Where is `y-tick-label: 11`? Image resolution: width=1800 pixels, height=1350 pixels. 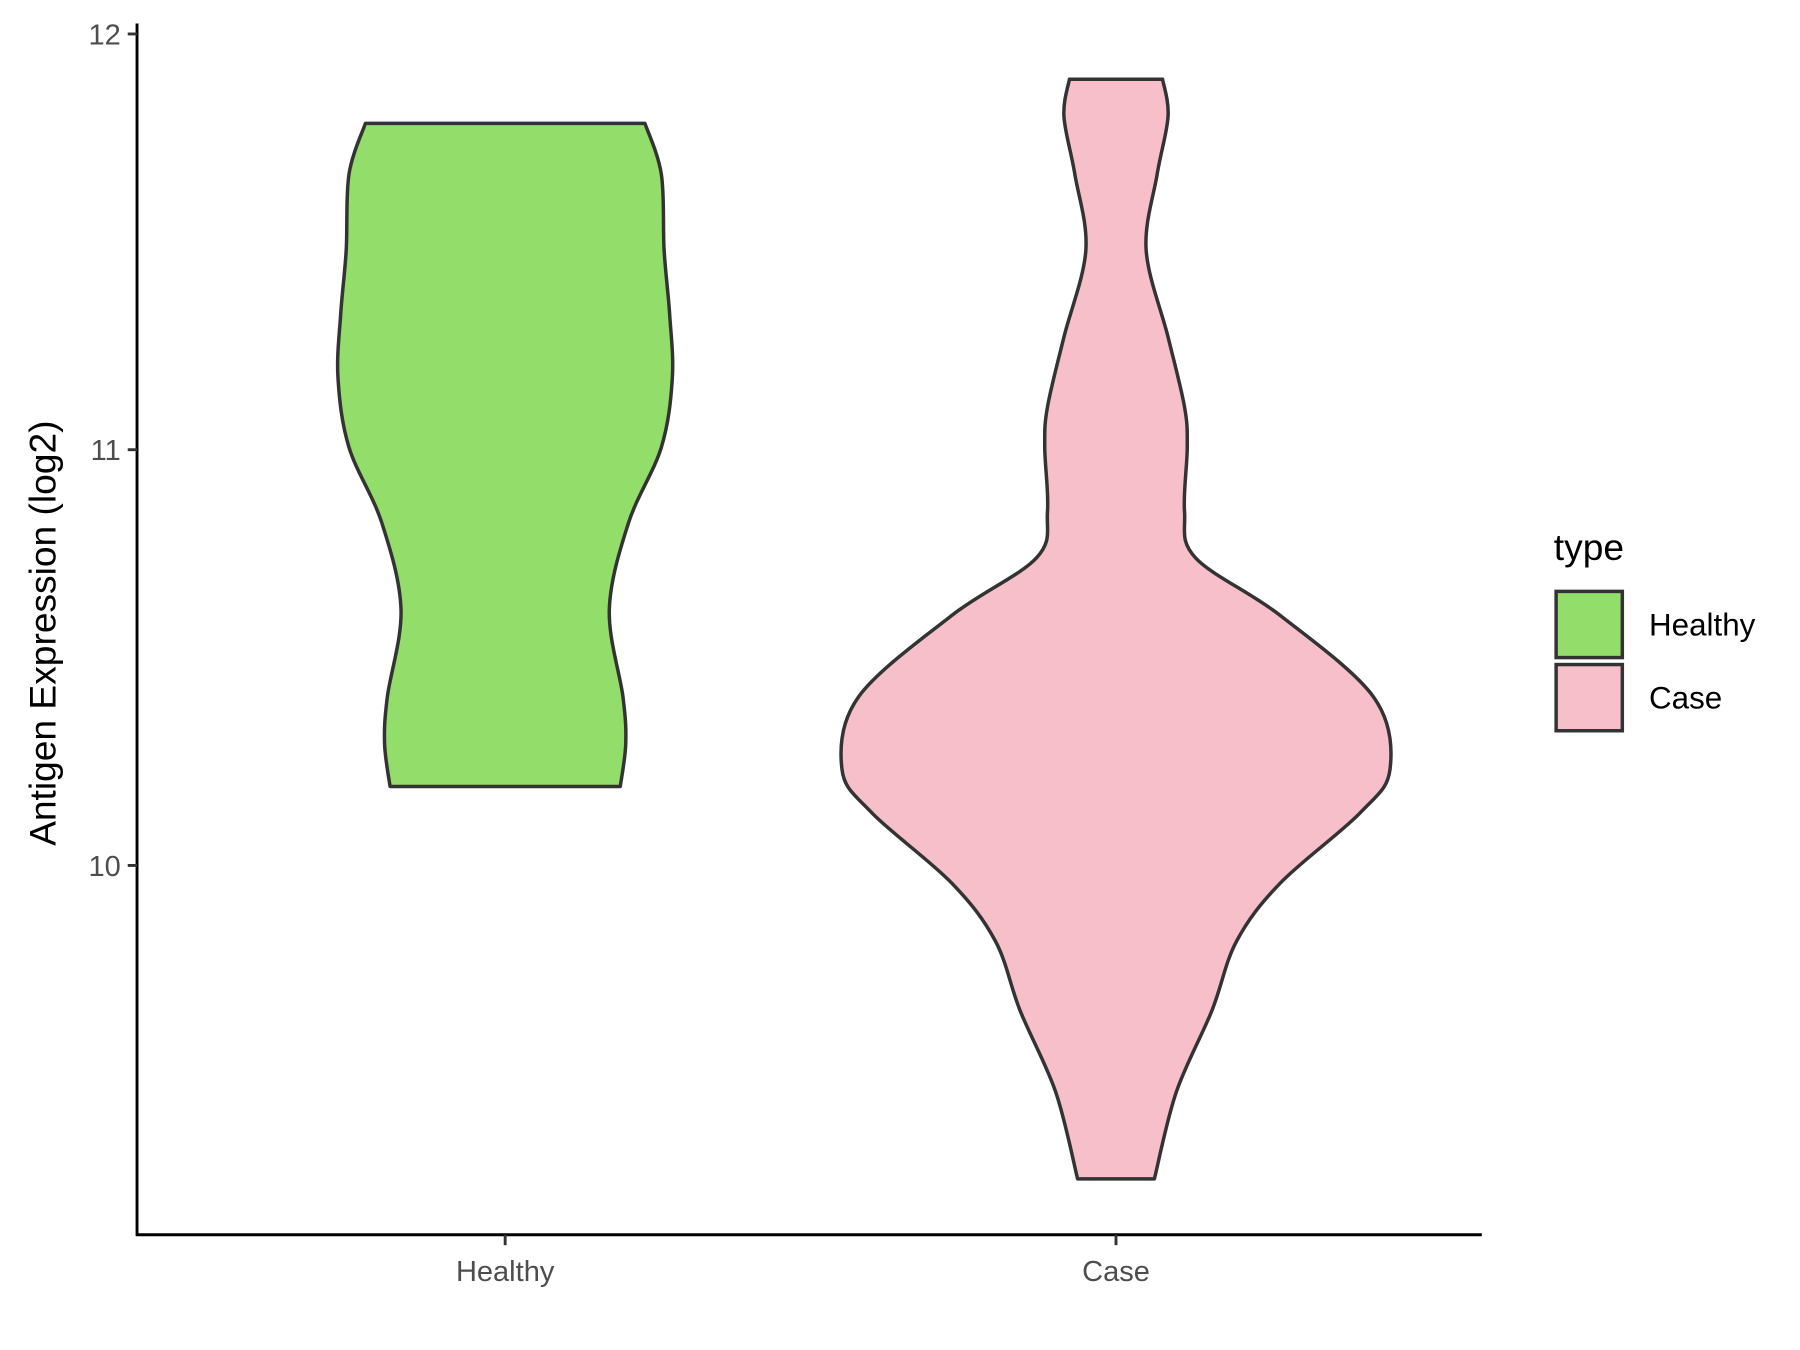 y-tick-label: 11 is located at coordinates (106, 451).